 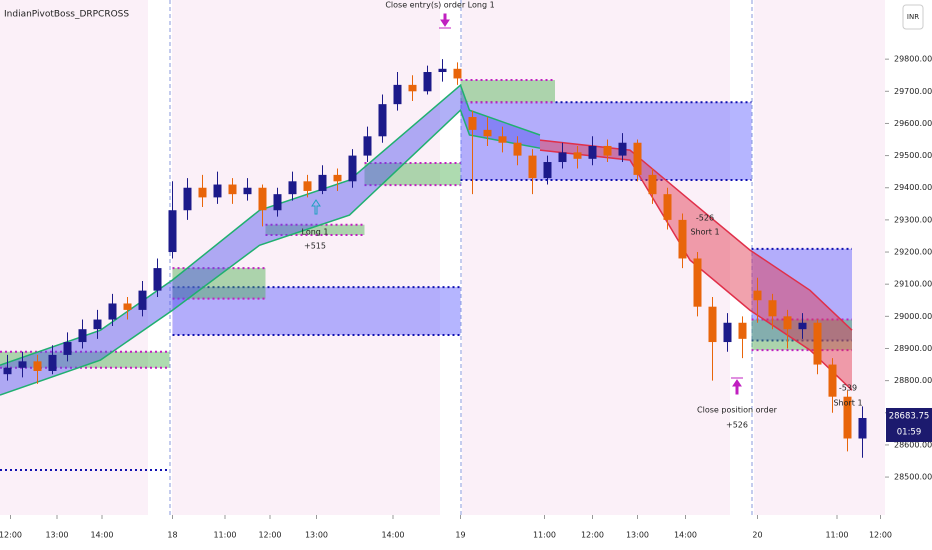 What do you see at coordinates (913, 284) in the screenshot?
I see `y-tick-label: 29100.00` at bounding box center [913, 284].